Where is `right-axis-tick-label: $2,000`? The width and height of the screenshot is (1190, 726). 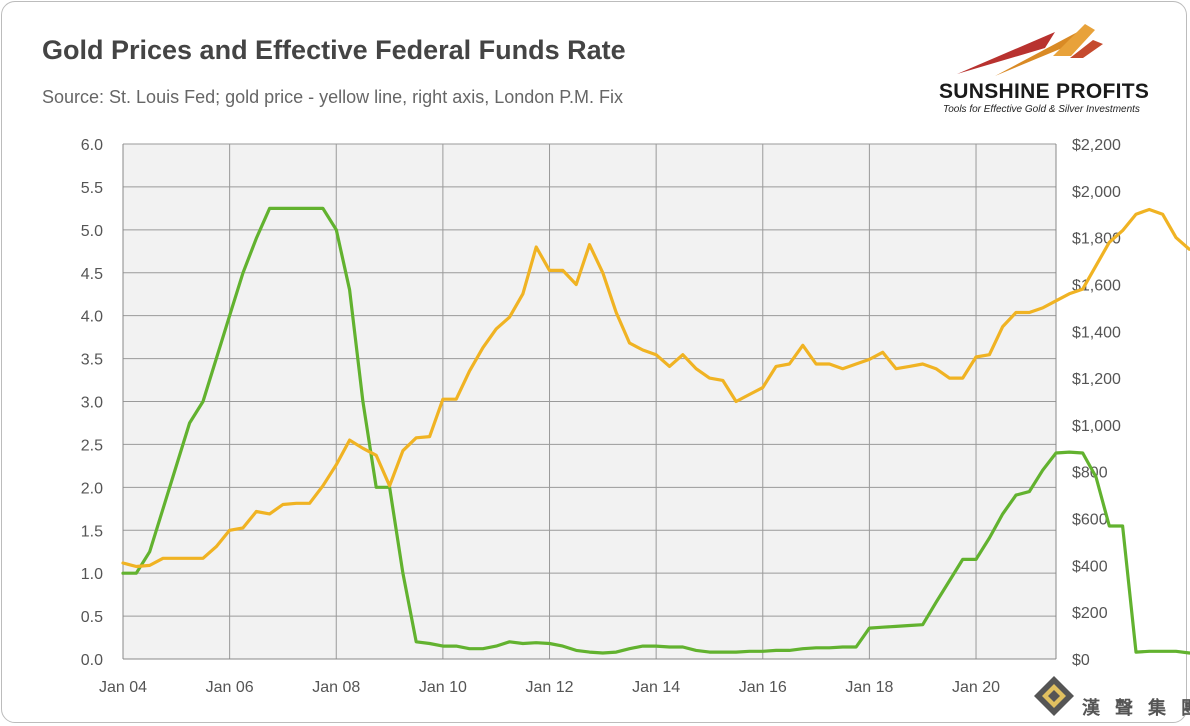
right-axis-tick-label: $2,000 is located at coordinates (1096, 192).